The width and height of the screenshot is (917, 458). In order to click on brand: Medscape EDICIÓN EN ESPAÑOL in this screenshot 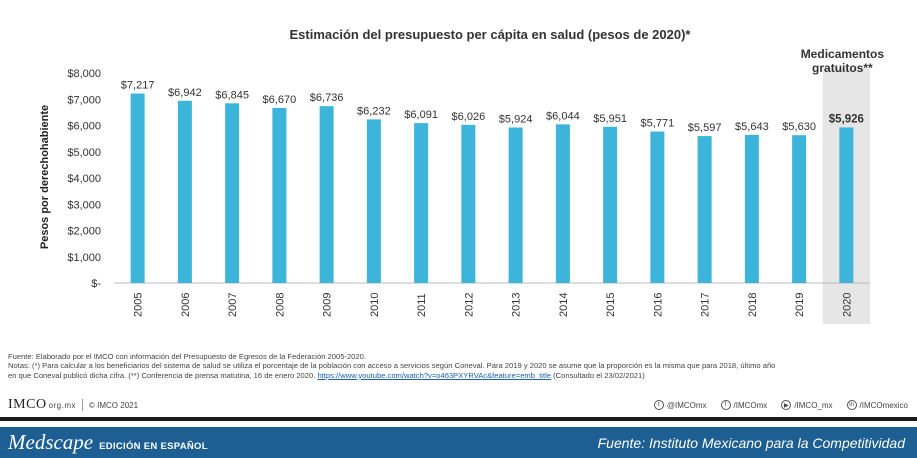, I will do `click(108, 442)`.